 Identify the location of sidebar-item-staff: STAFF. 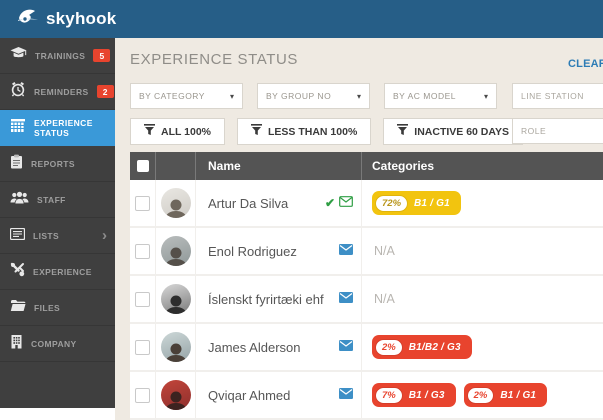
(57, 200).